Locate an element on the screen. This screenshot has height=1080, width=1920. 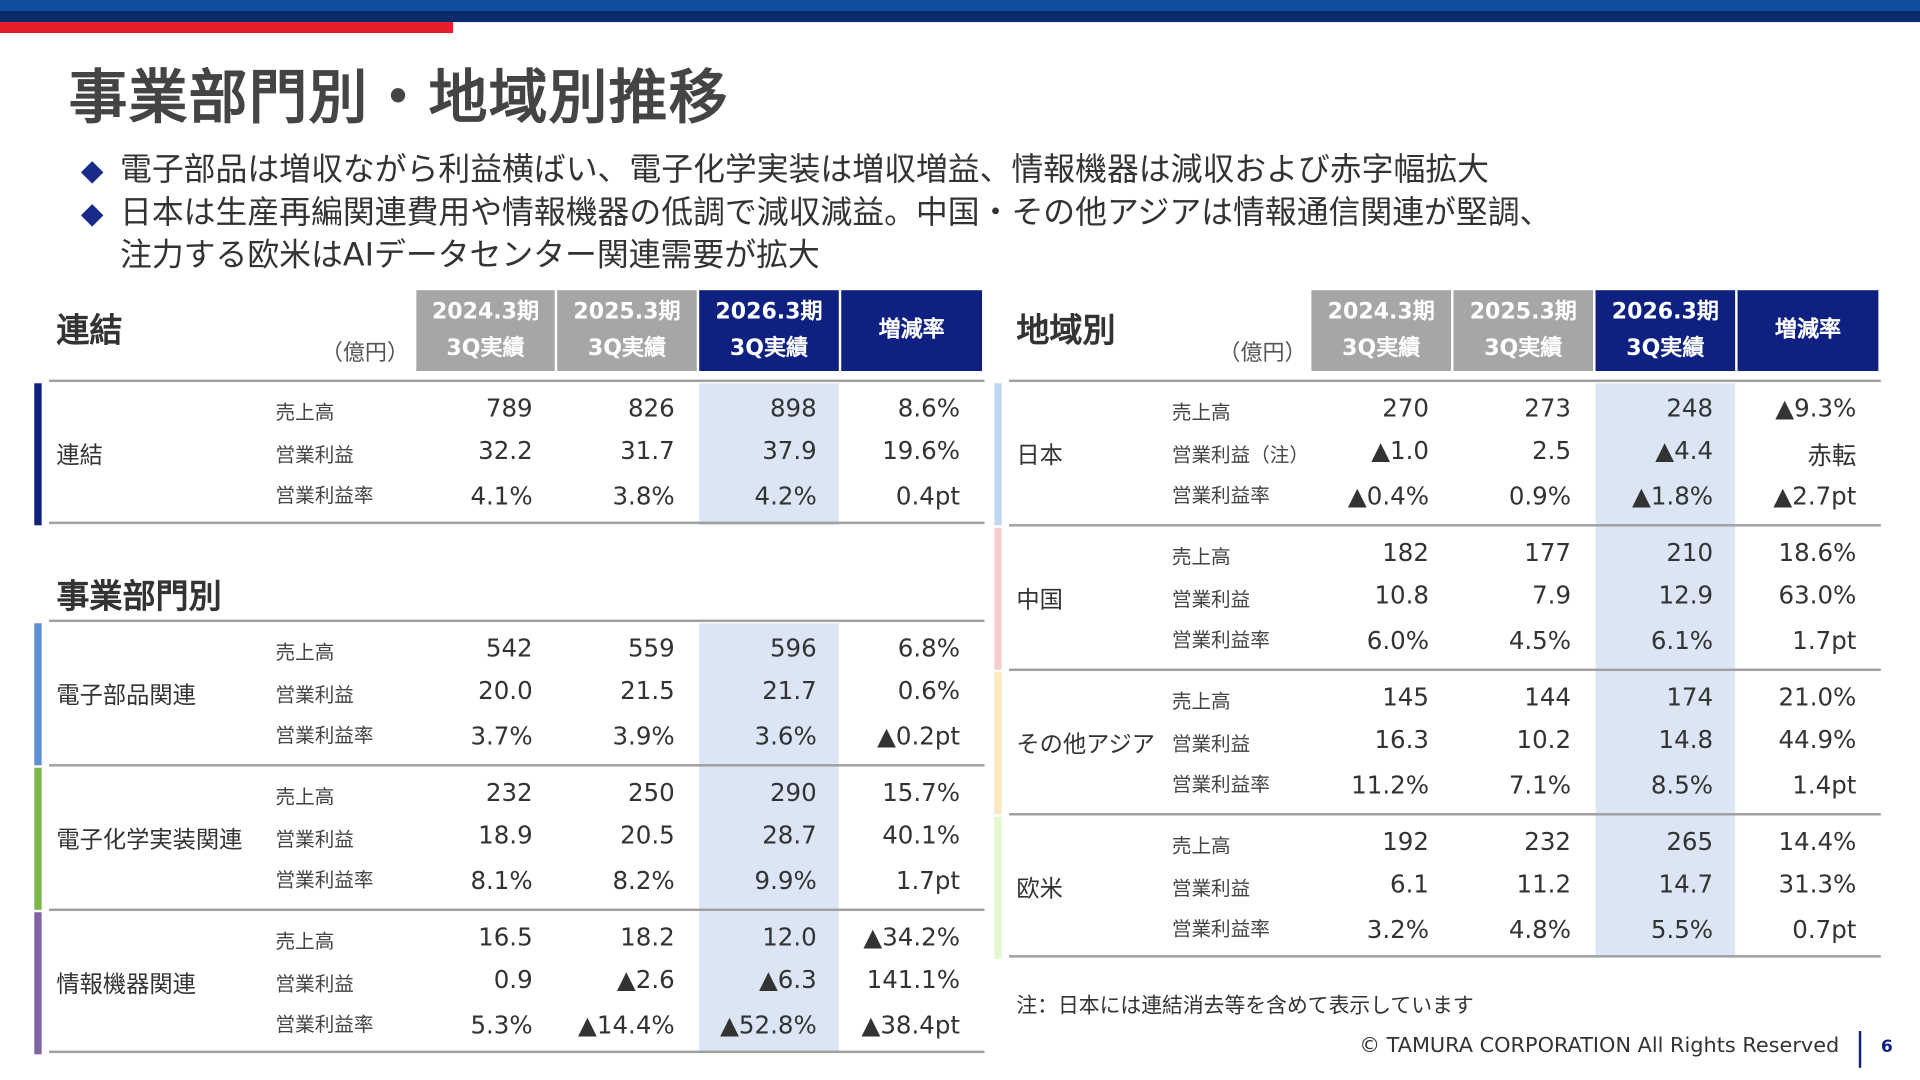
cell-value: 182 is located at coordinates (1405, 552).